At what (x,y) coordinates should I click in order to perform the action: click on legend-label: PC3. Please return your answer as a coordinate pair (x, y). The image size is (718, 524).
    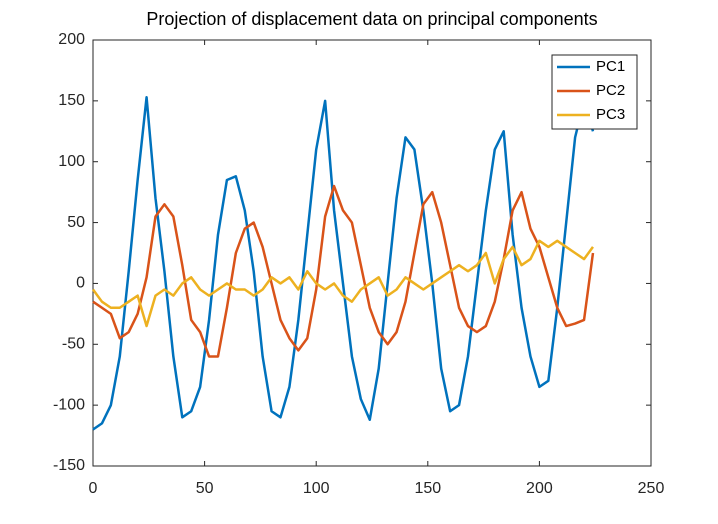
    Looking at the image, I should click on (610, 114).